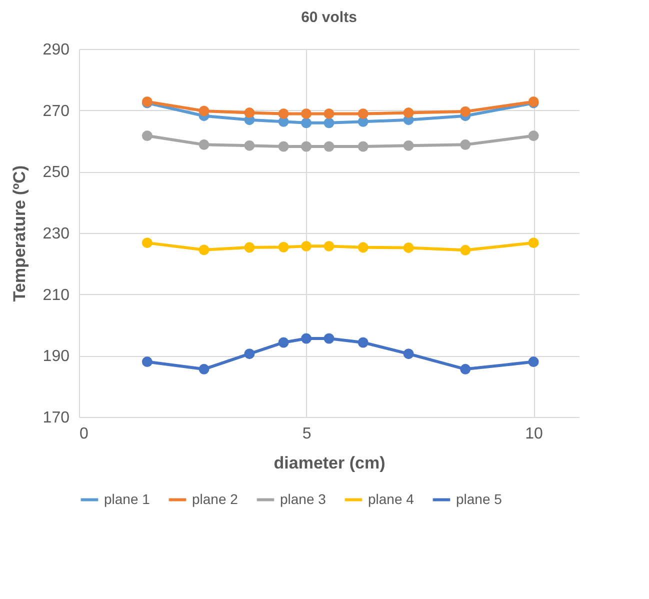 Image resolution: width=649 pixels, height=599 pixels. Describe the element at coordinates (19, 233) in the screenshot. I see `y-axis-title: Temperature (ºC)` at that location.